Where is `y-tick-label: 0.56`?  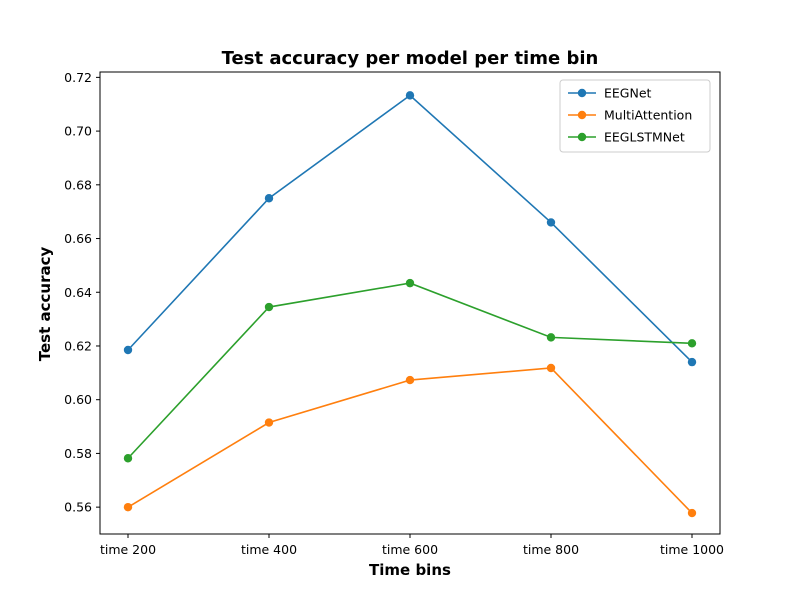
y-tick-label: 0.56 is located at coordinates (78, 507).